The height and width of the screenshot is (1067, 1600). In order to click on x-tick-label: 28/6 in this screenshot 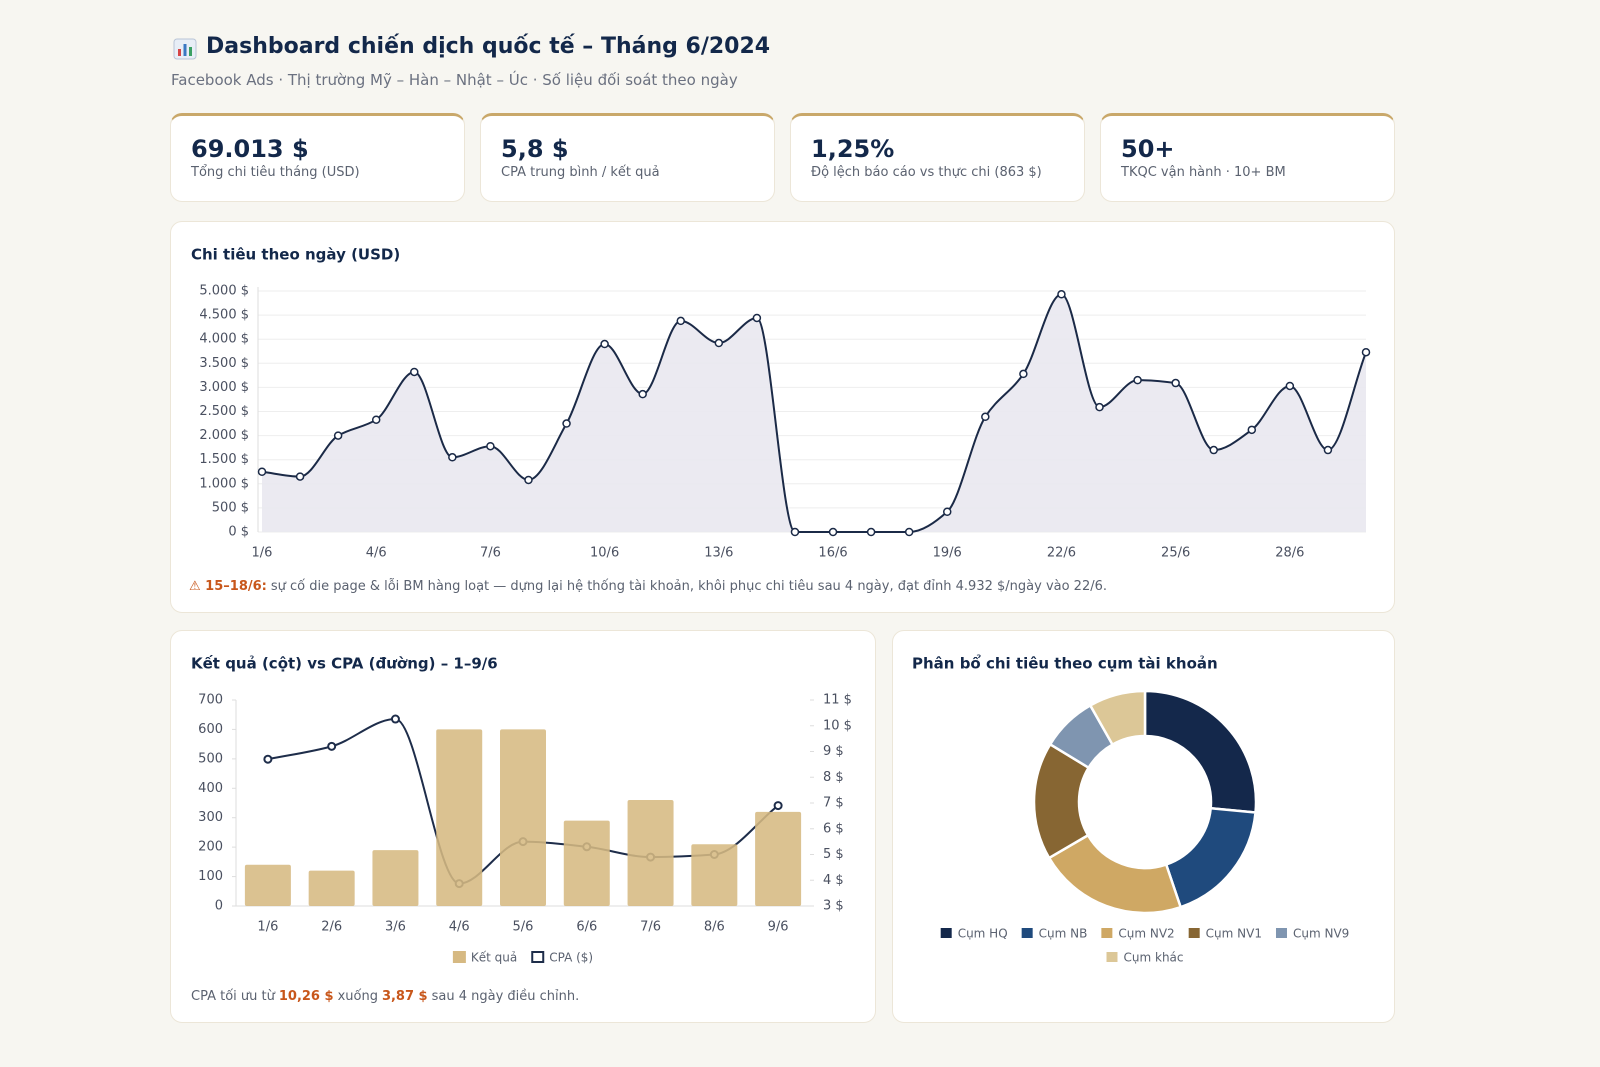, I will do `click(1289, 553)`.